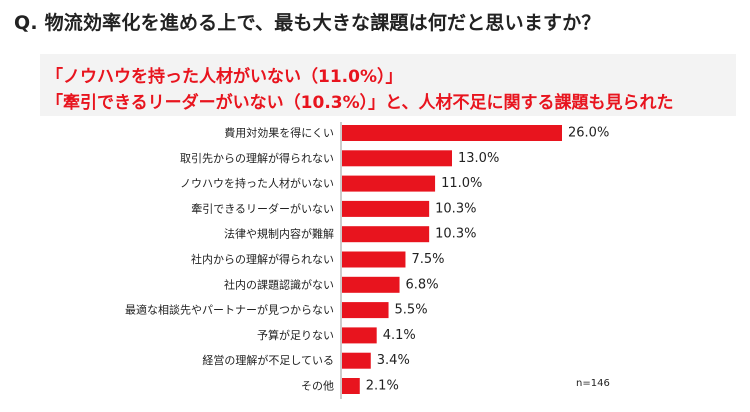 Image resolution: width=750 pixels, height=412 pixels. What do you see at coordinates (593, 383) in the screenshot?
I see `sample-size: n=146` at bounding box center [593, 383].